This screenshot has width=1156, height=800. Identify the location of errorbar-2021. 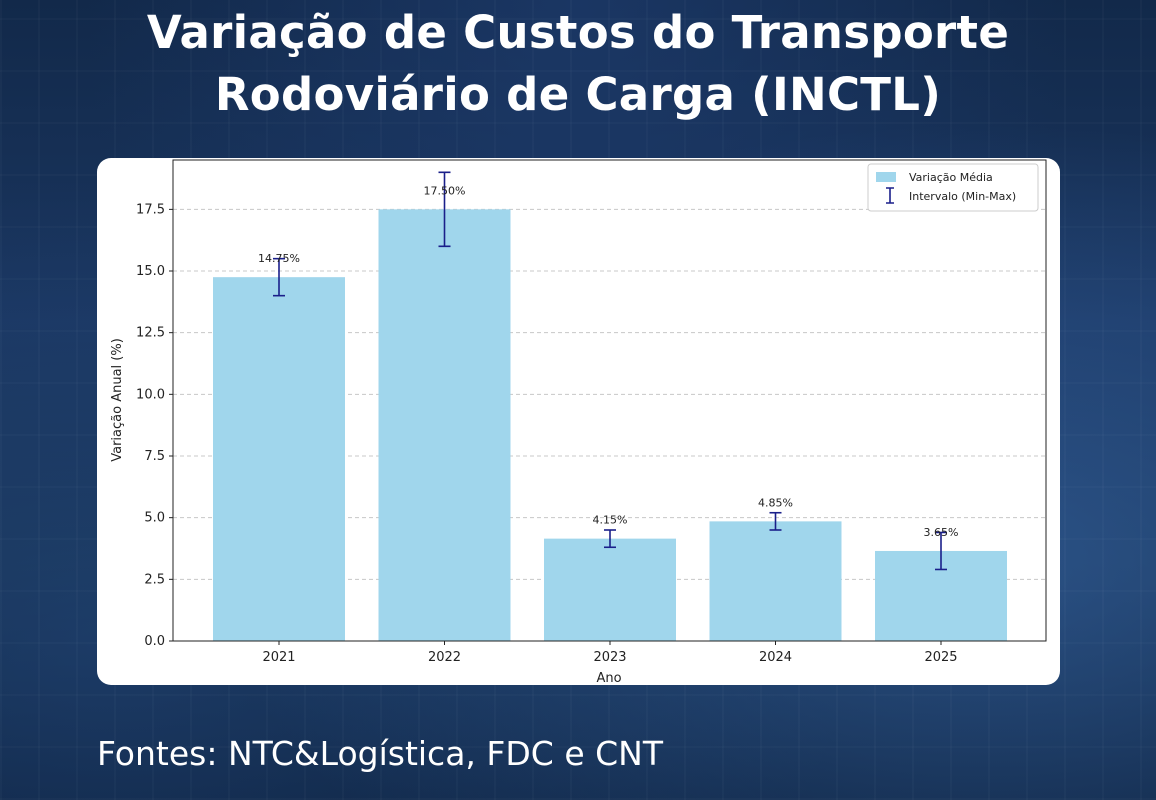
(279, 277).